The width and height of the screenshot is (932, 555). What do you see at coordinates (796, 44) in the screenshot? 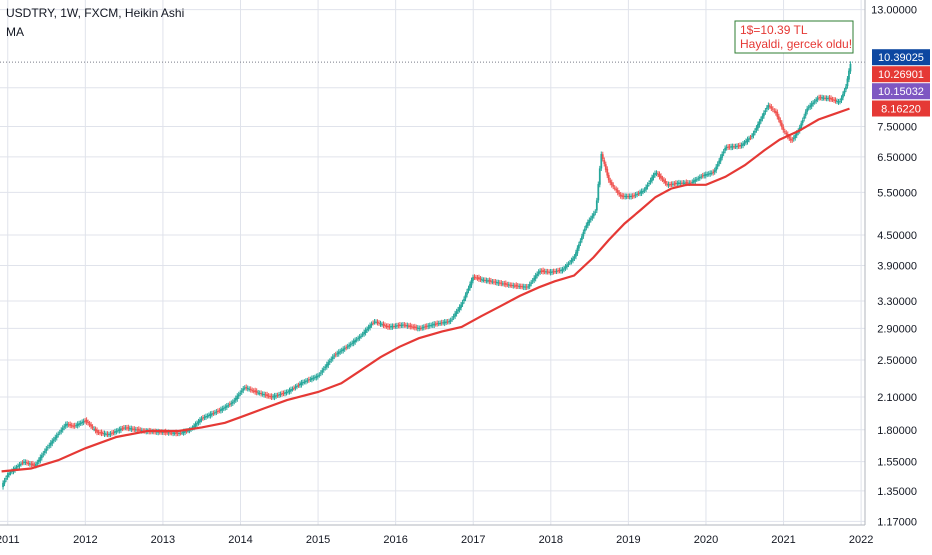
I see `annotation-line-2: Hayaldi, gercek oldu!` at bounding box center [796, 44].